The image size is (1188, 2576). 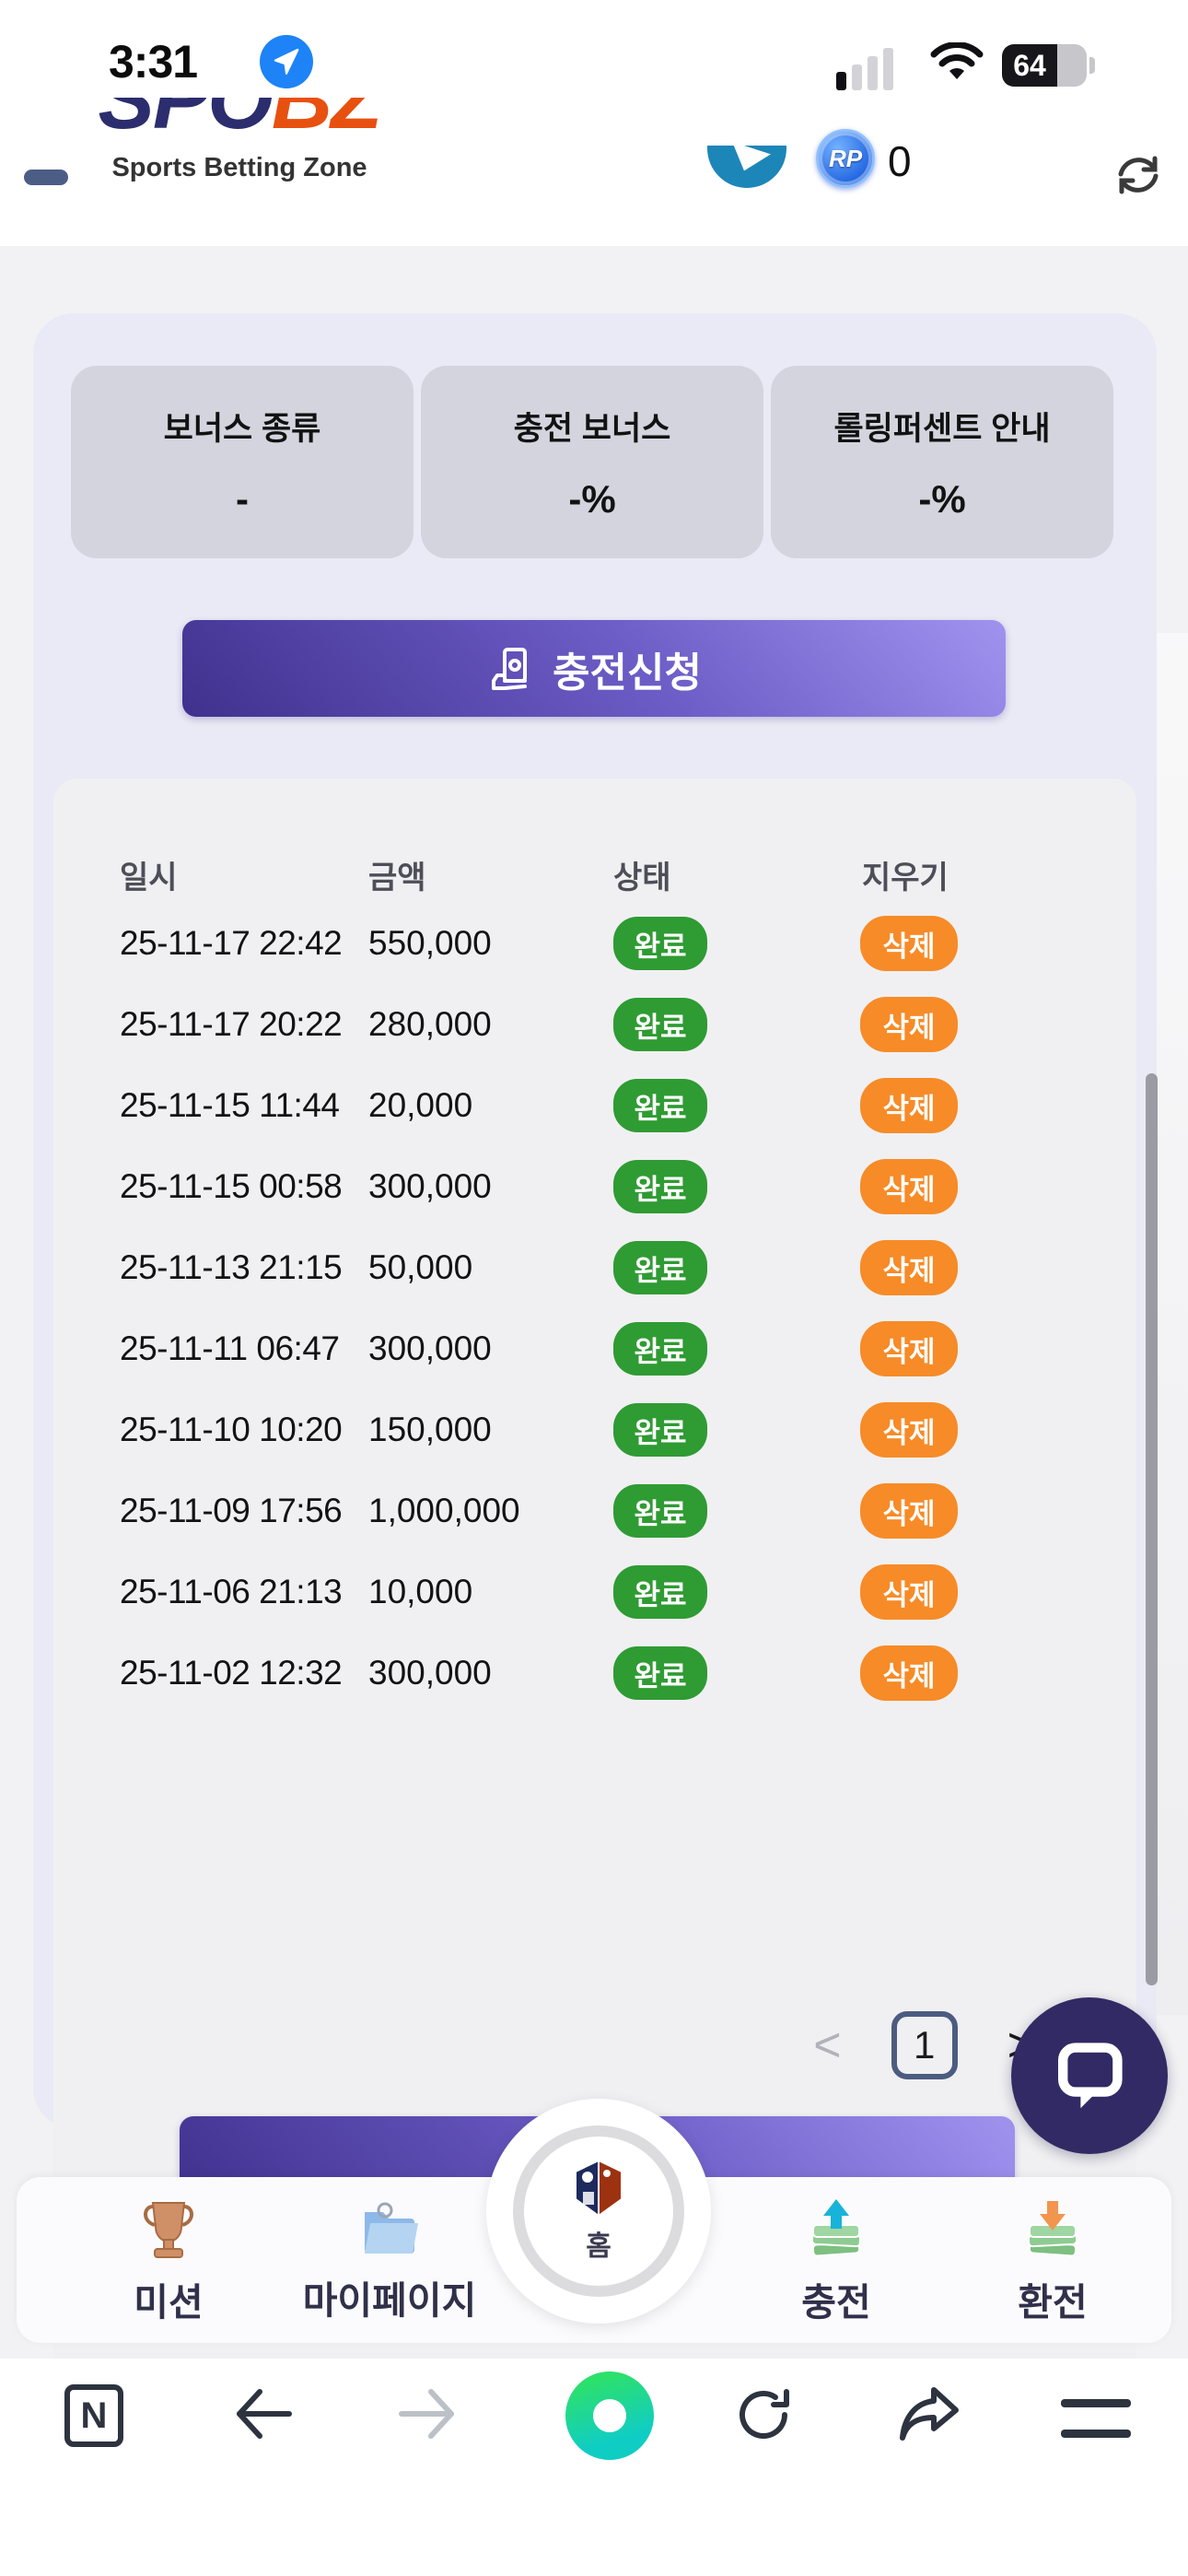 What do you see at coordinates (598, 2246) in the screenshot?
I see `nav-label-home: 홈` at bounding box center [598, 2246].